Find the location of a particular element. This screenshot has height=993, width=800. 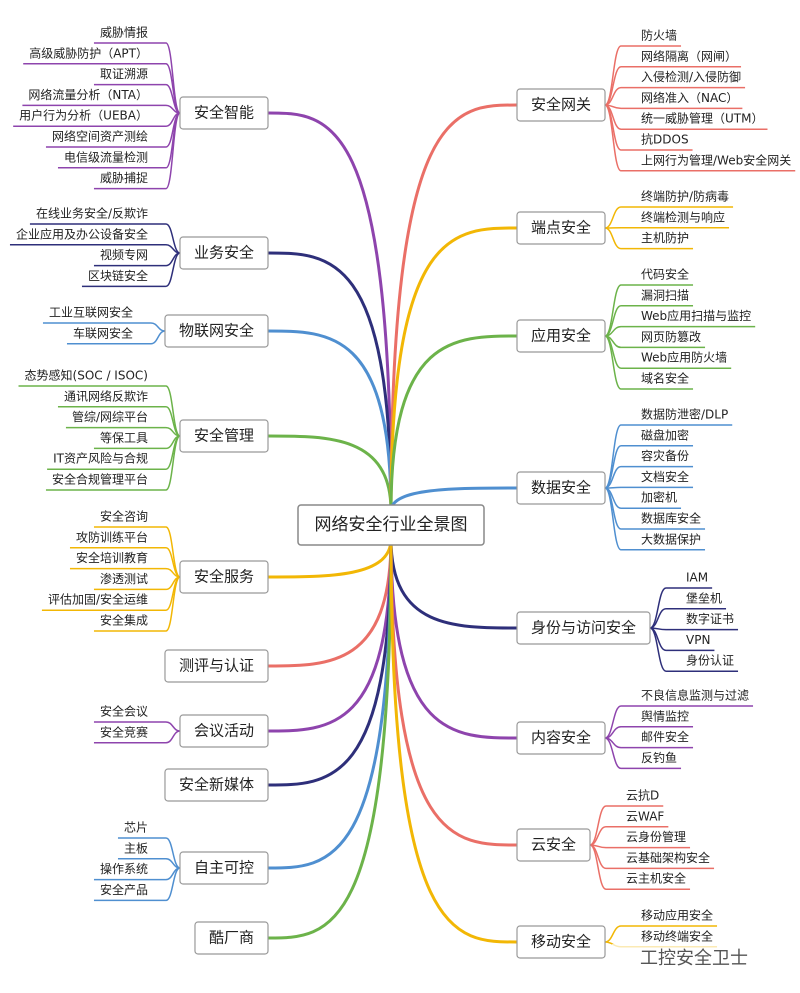

leaf-label: 加密机 is located at coordinates (659, 497).